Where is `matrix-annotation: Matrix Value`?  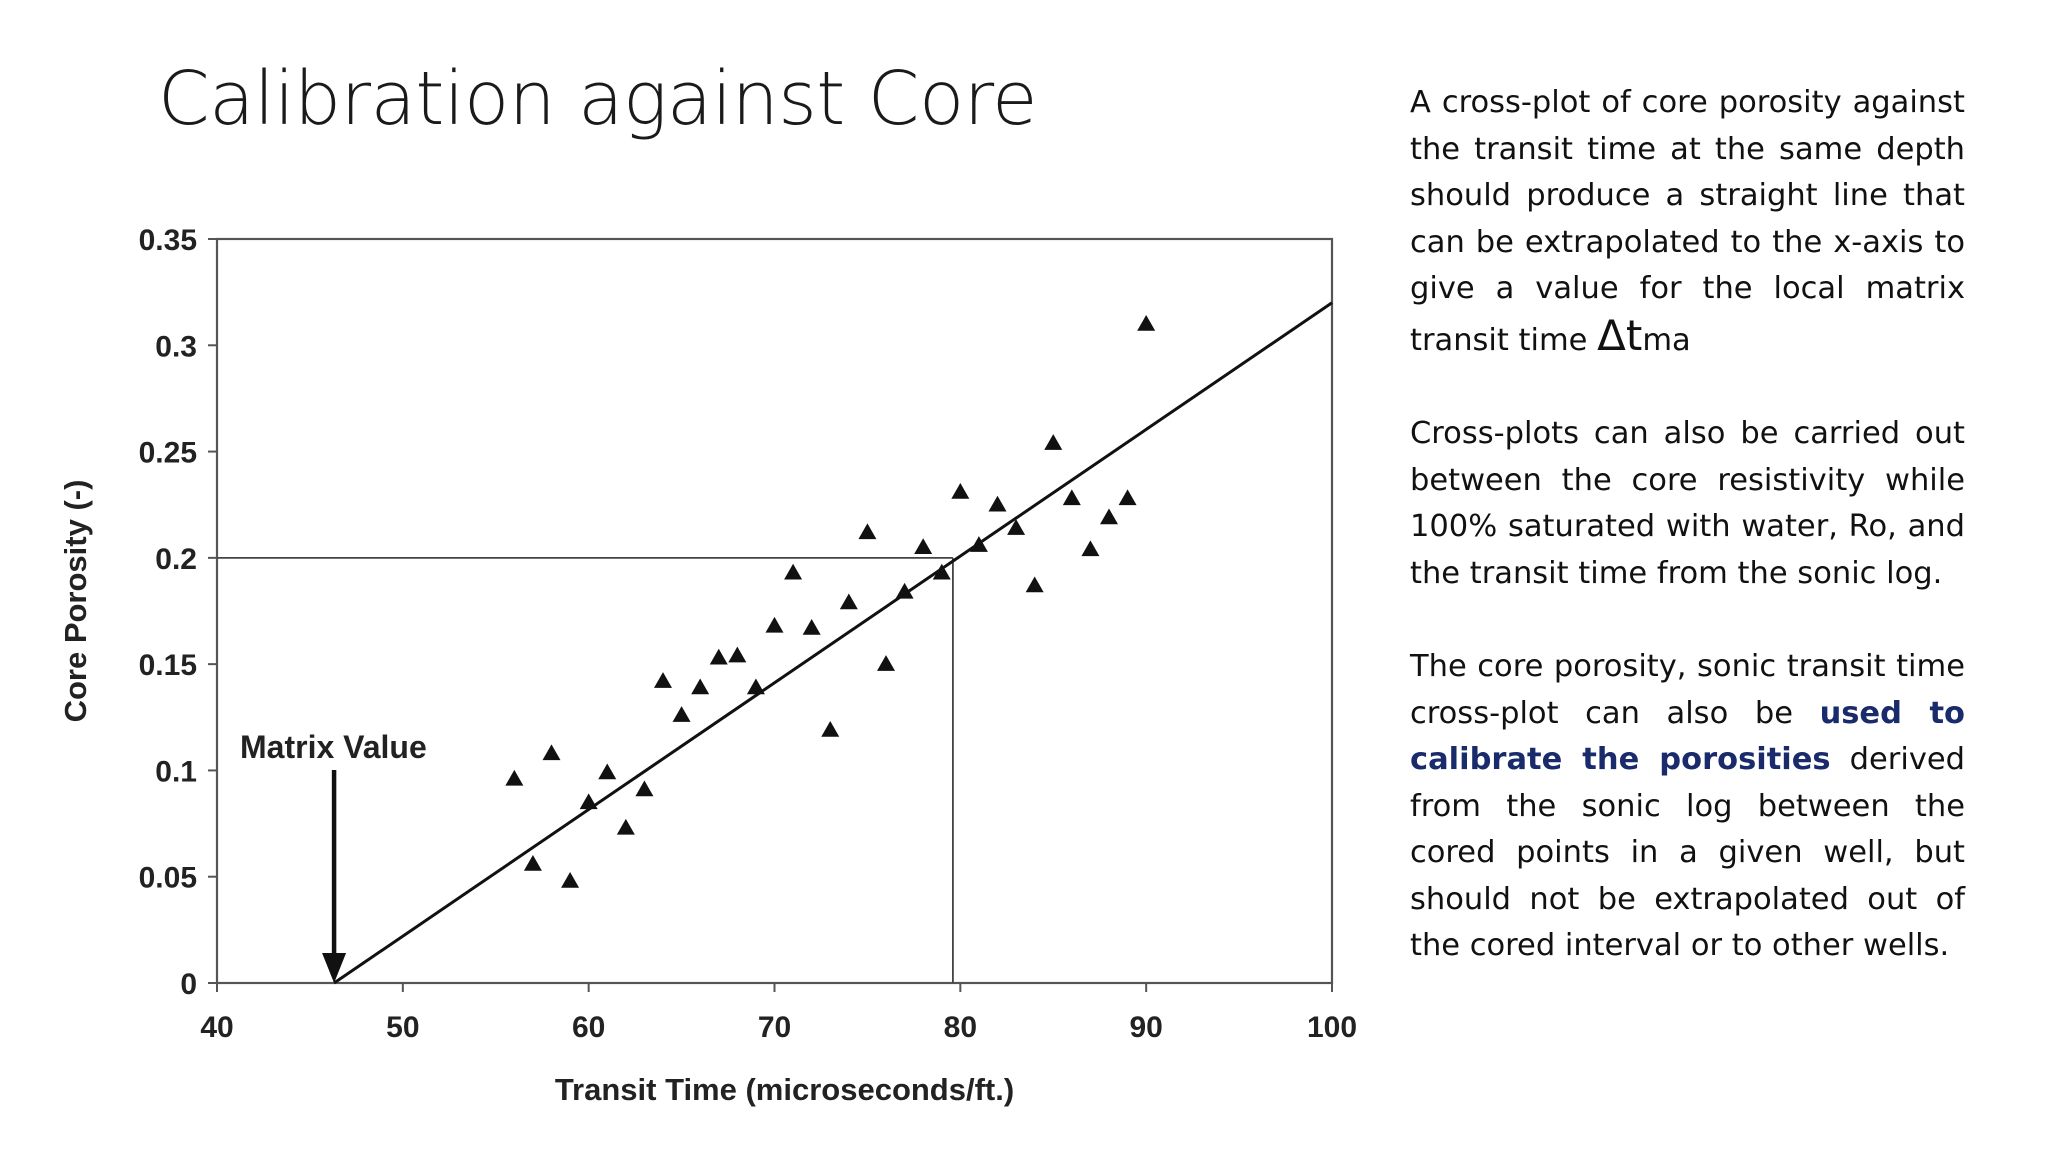
matrix-annotation: Matrix Value is located at coordinates (333, 856).